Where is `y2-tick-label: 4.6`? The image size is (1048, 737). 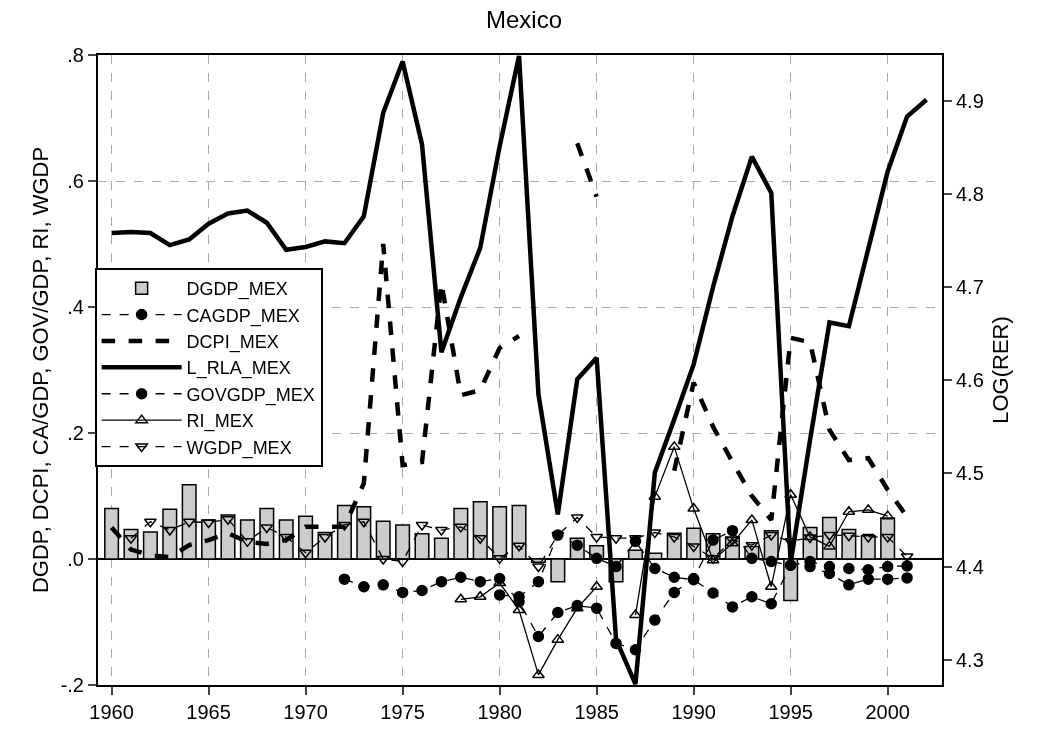
y2-tick-label: 4.6 is located at coordinates (970, 380).